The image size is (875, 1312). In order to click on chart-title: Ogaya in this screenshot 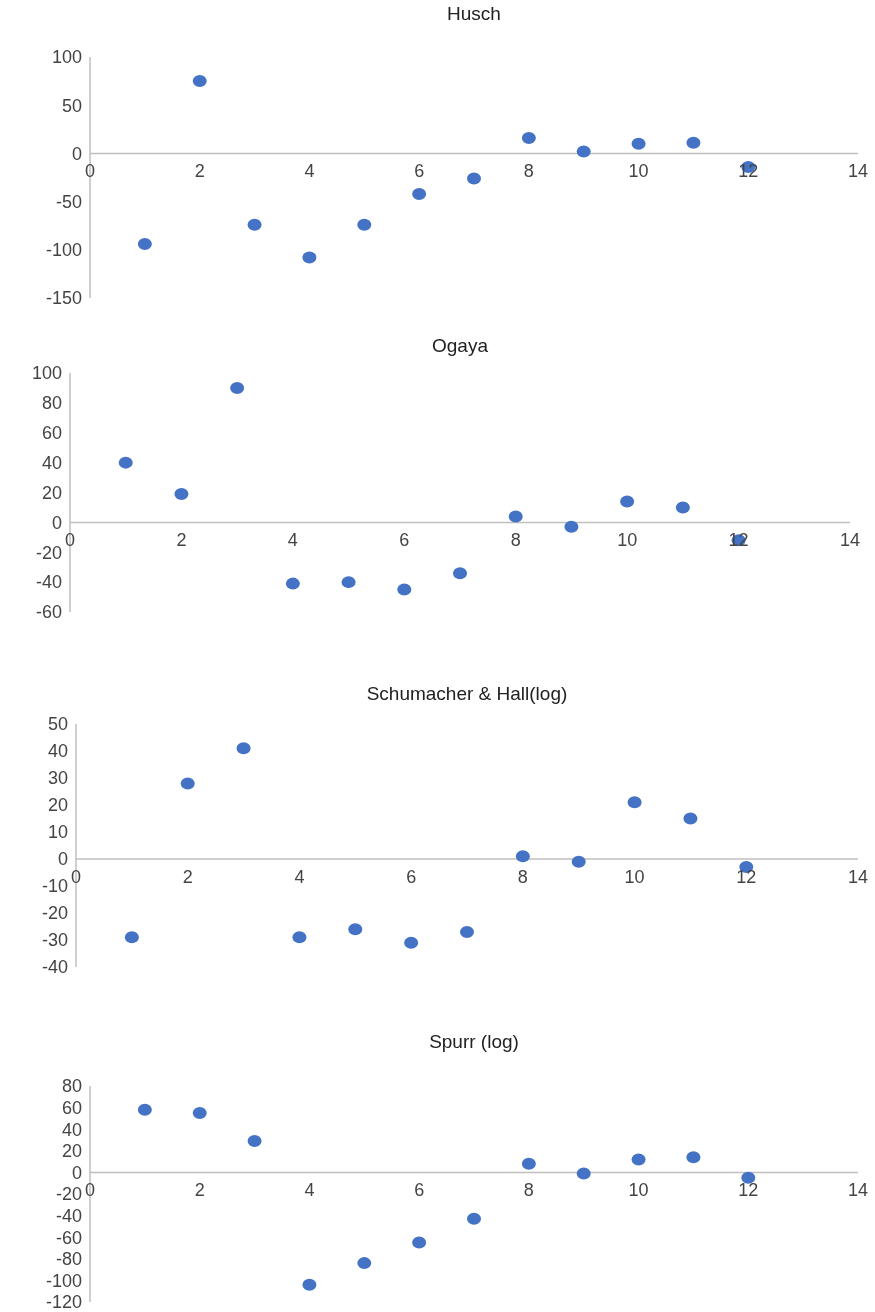, I will do `click(460, 345)`.